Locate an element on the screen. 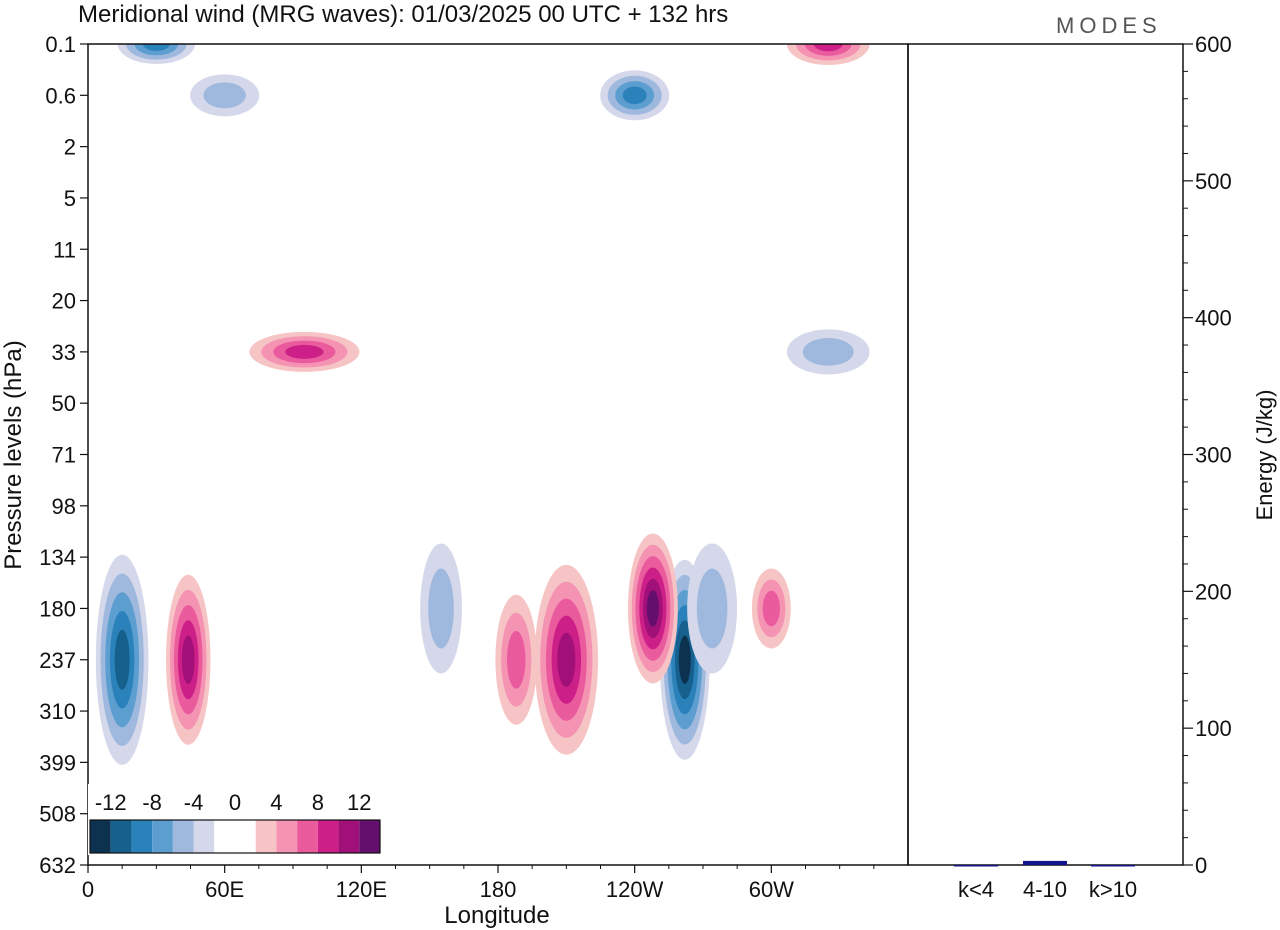  y-tick-label: 33 is located at coordinates (64, 352).